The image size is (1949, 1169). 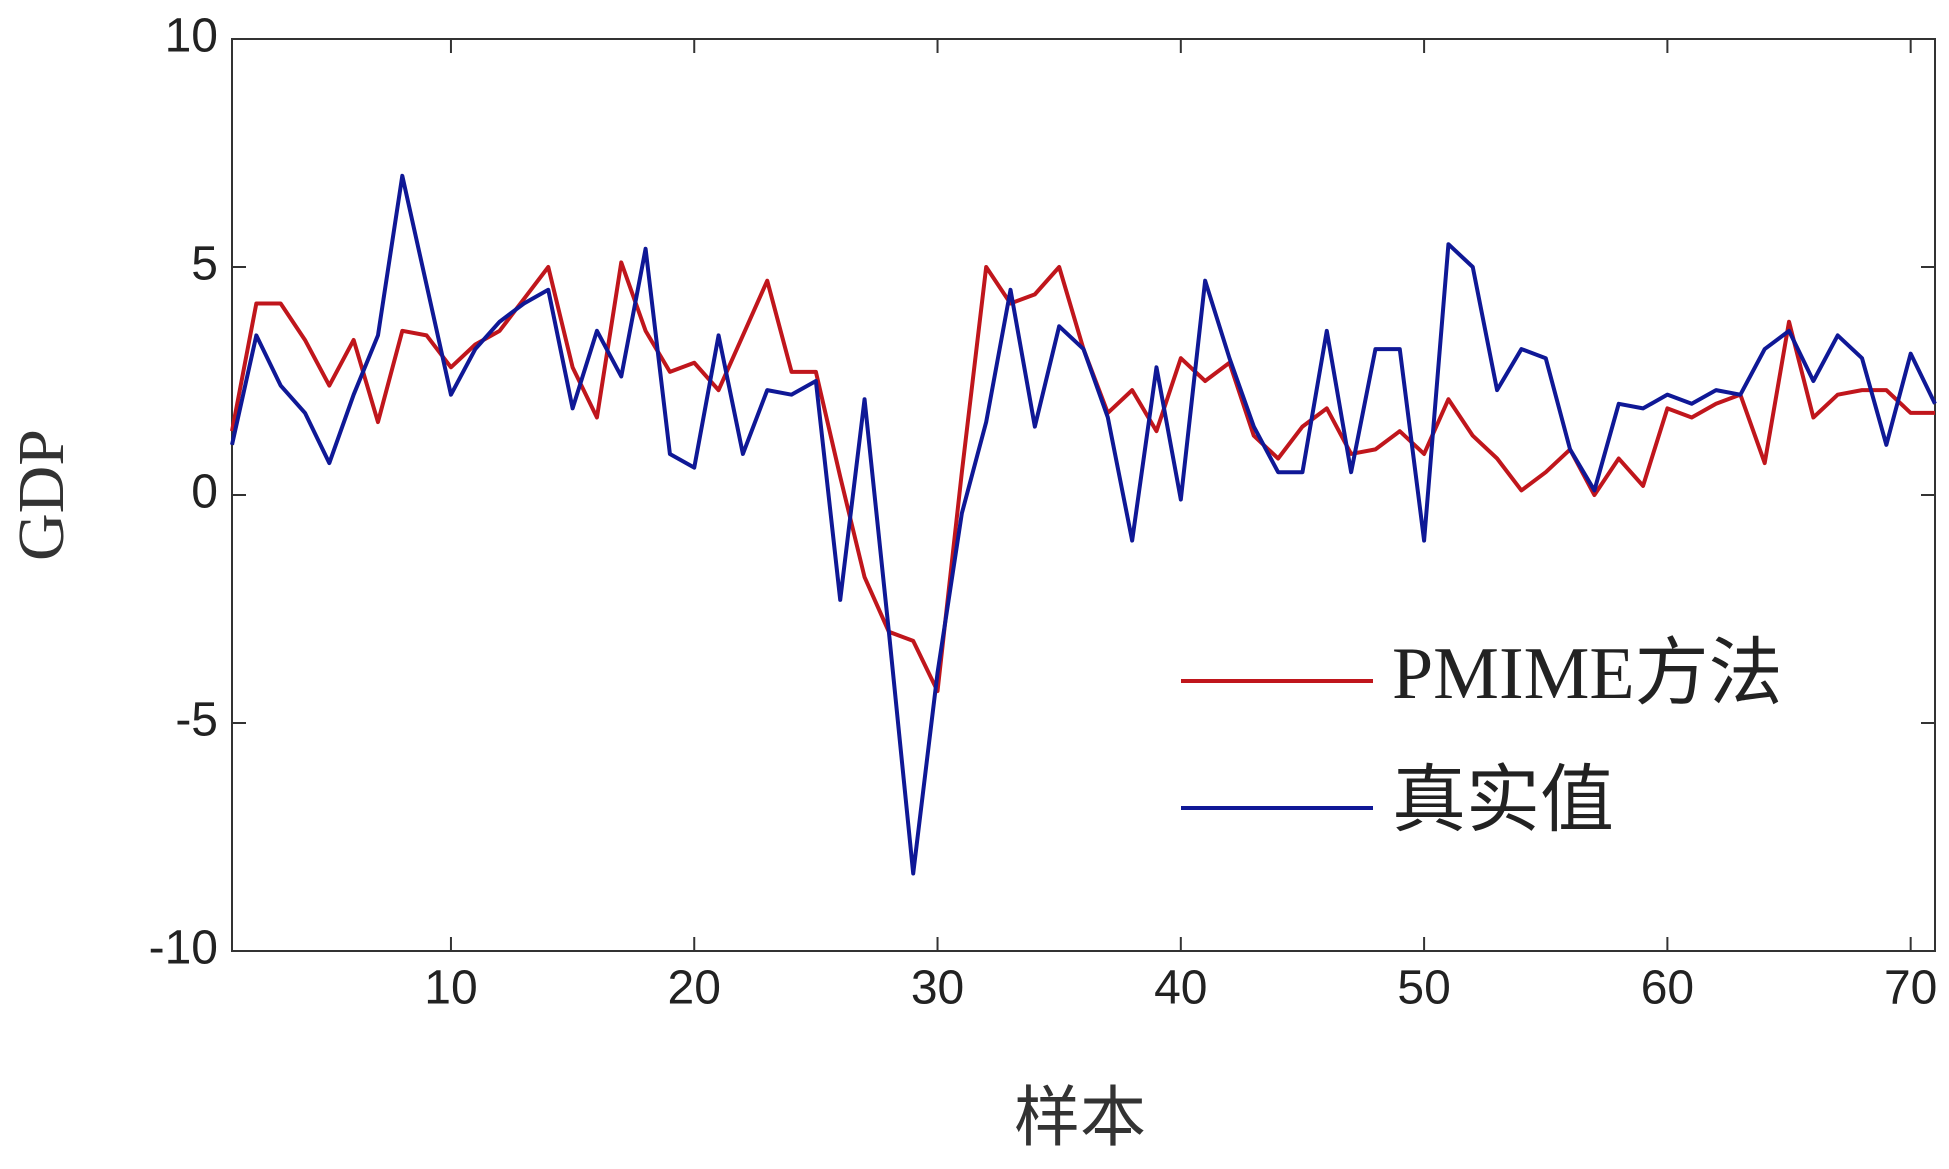 I want to click on x-tick-label: 50, so click(x=1423, y=988).